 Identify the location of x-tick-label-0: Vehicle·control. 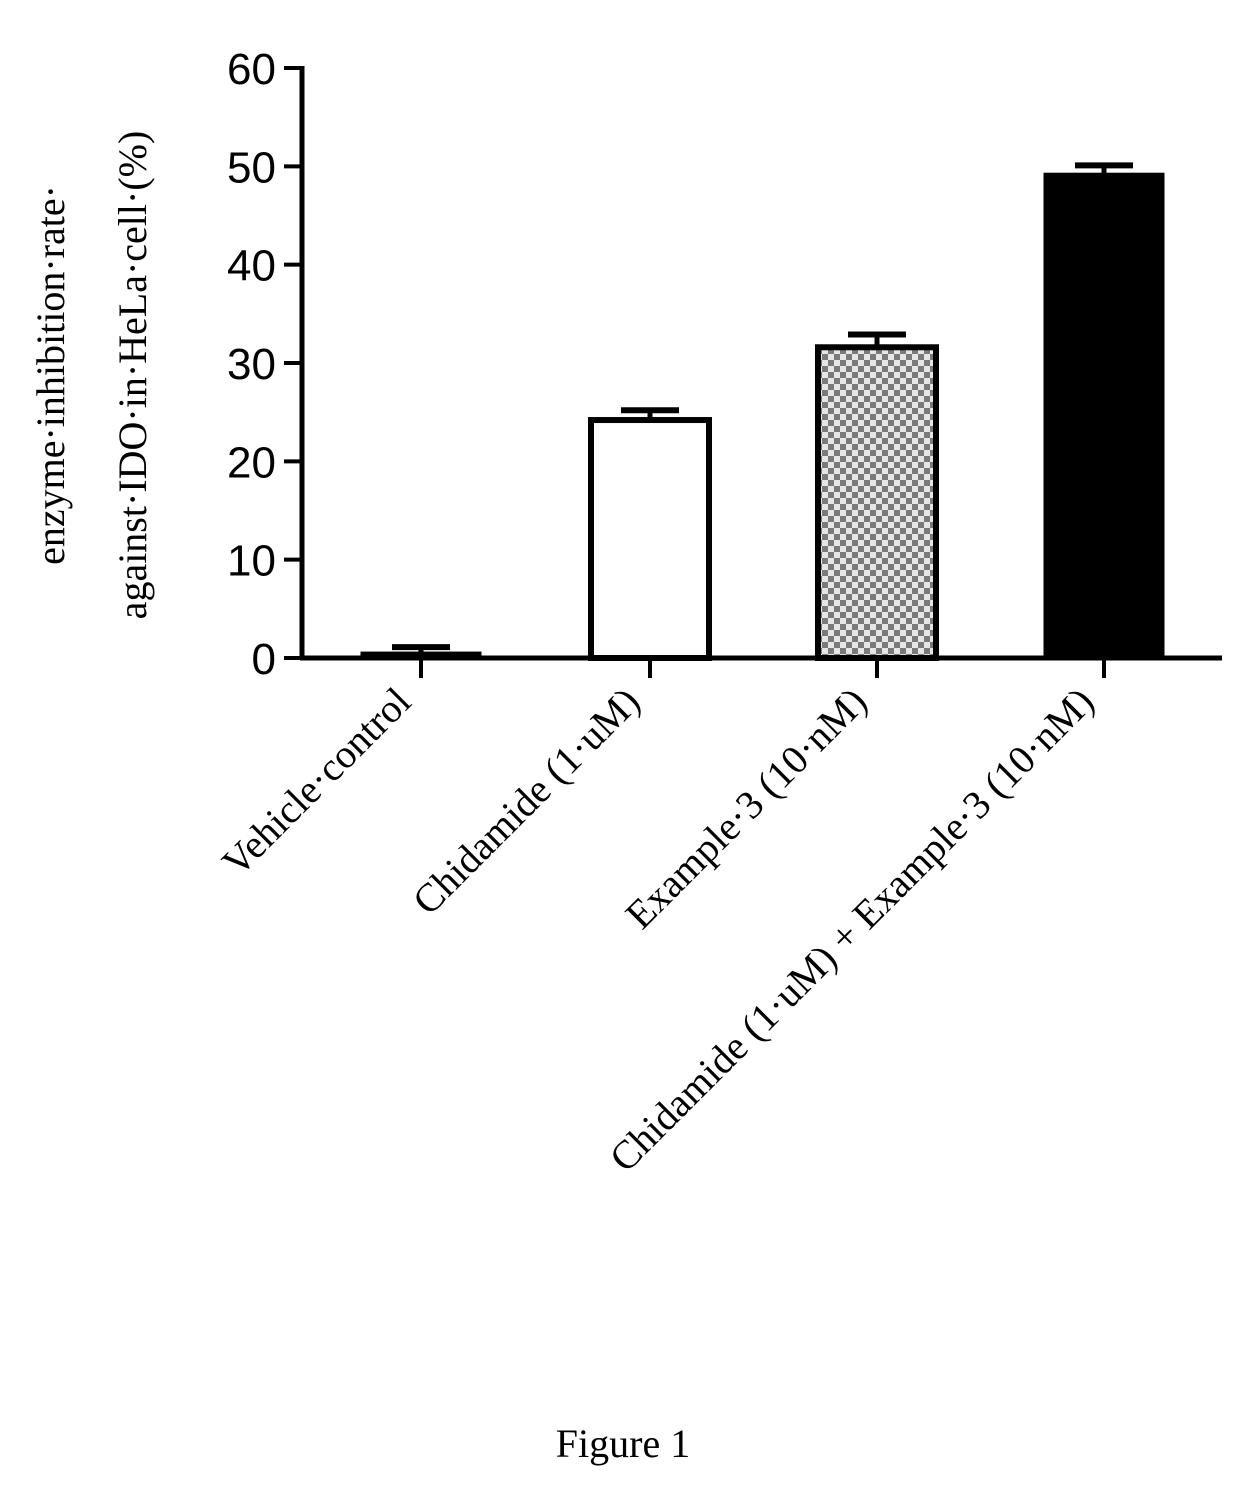
(316, 782).